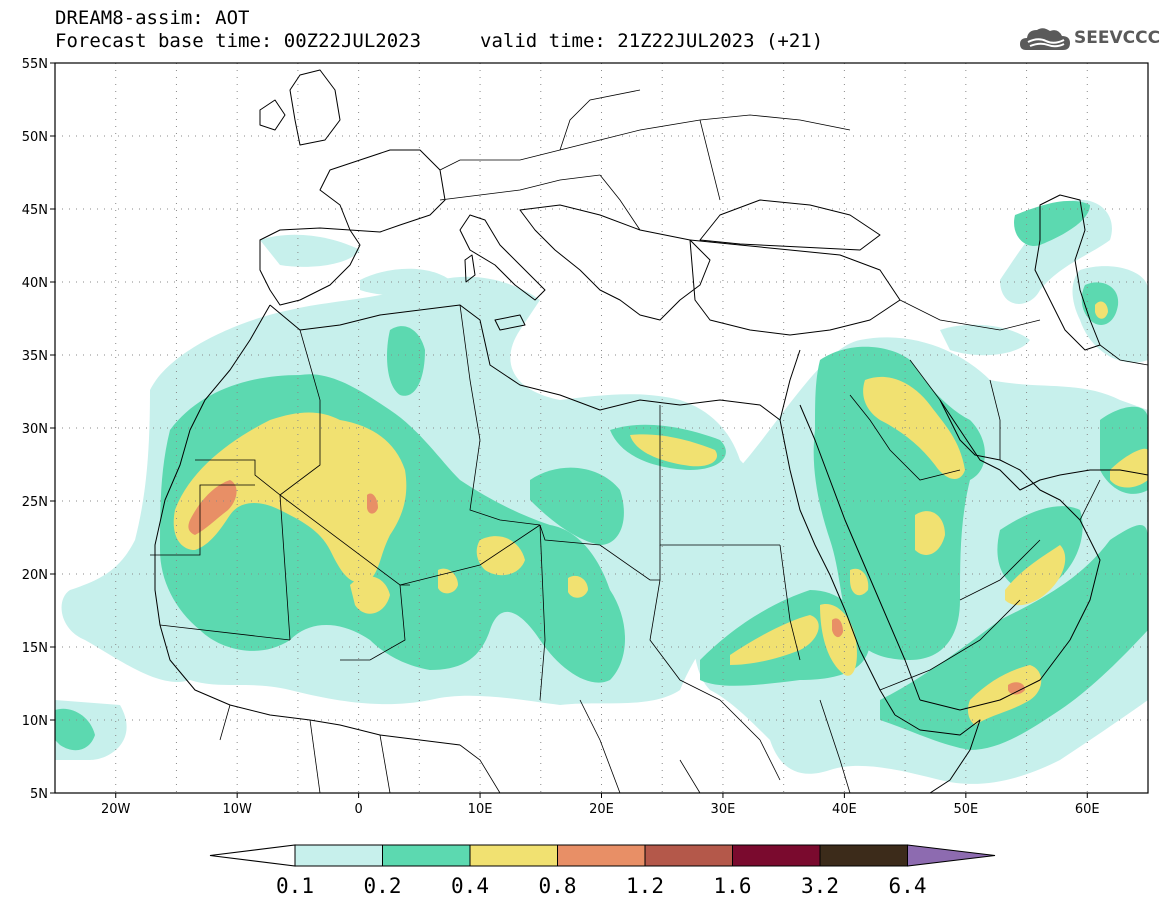  What do you see at coordinates (35, 575) in the screenshot?
I see `lat-tick-label: 20N` at bounding box center [35, 575].